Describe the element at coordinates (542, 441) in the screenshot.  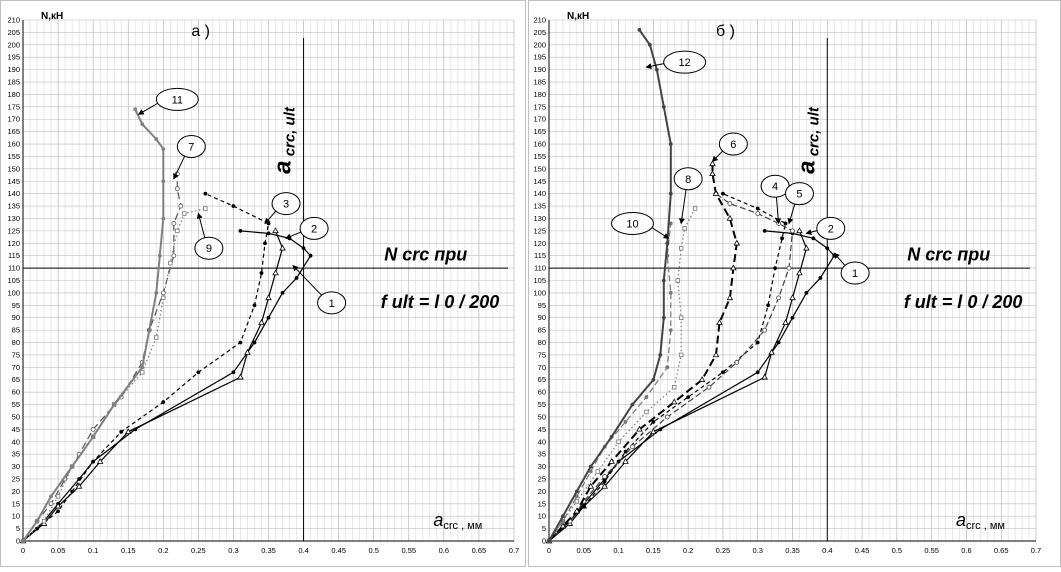
I see `y-tick-label: 40` at that location.